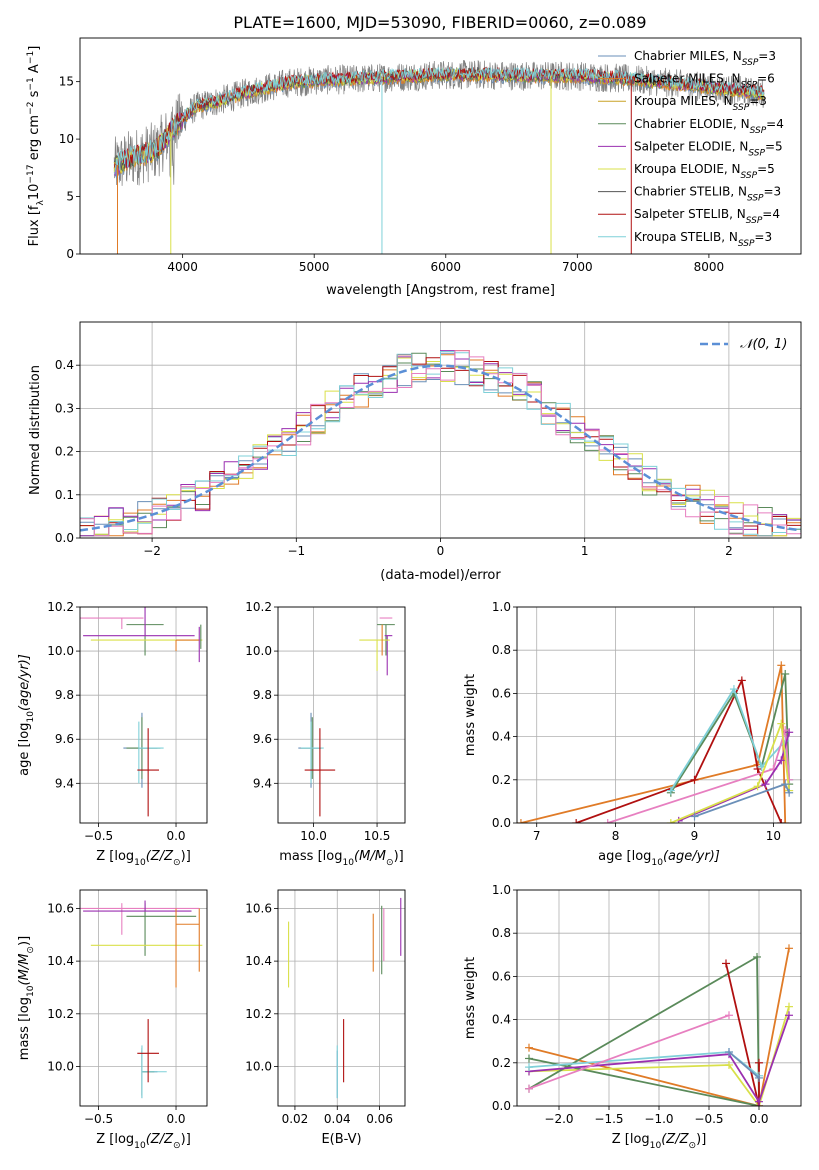  Describe the element at coordinates (258, 1014) in the screenshot. I see `y-tick-label: 10.2` at that location.